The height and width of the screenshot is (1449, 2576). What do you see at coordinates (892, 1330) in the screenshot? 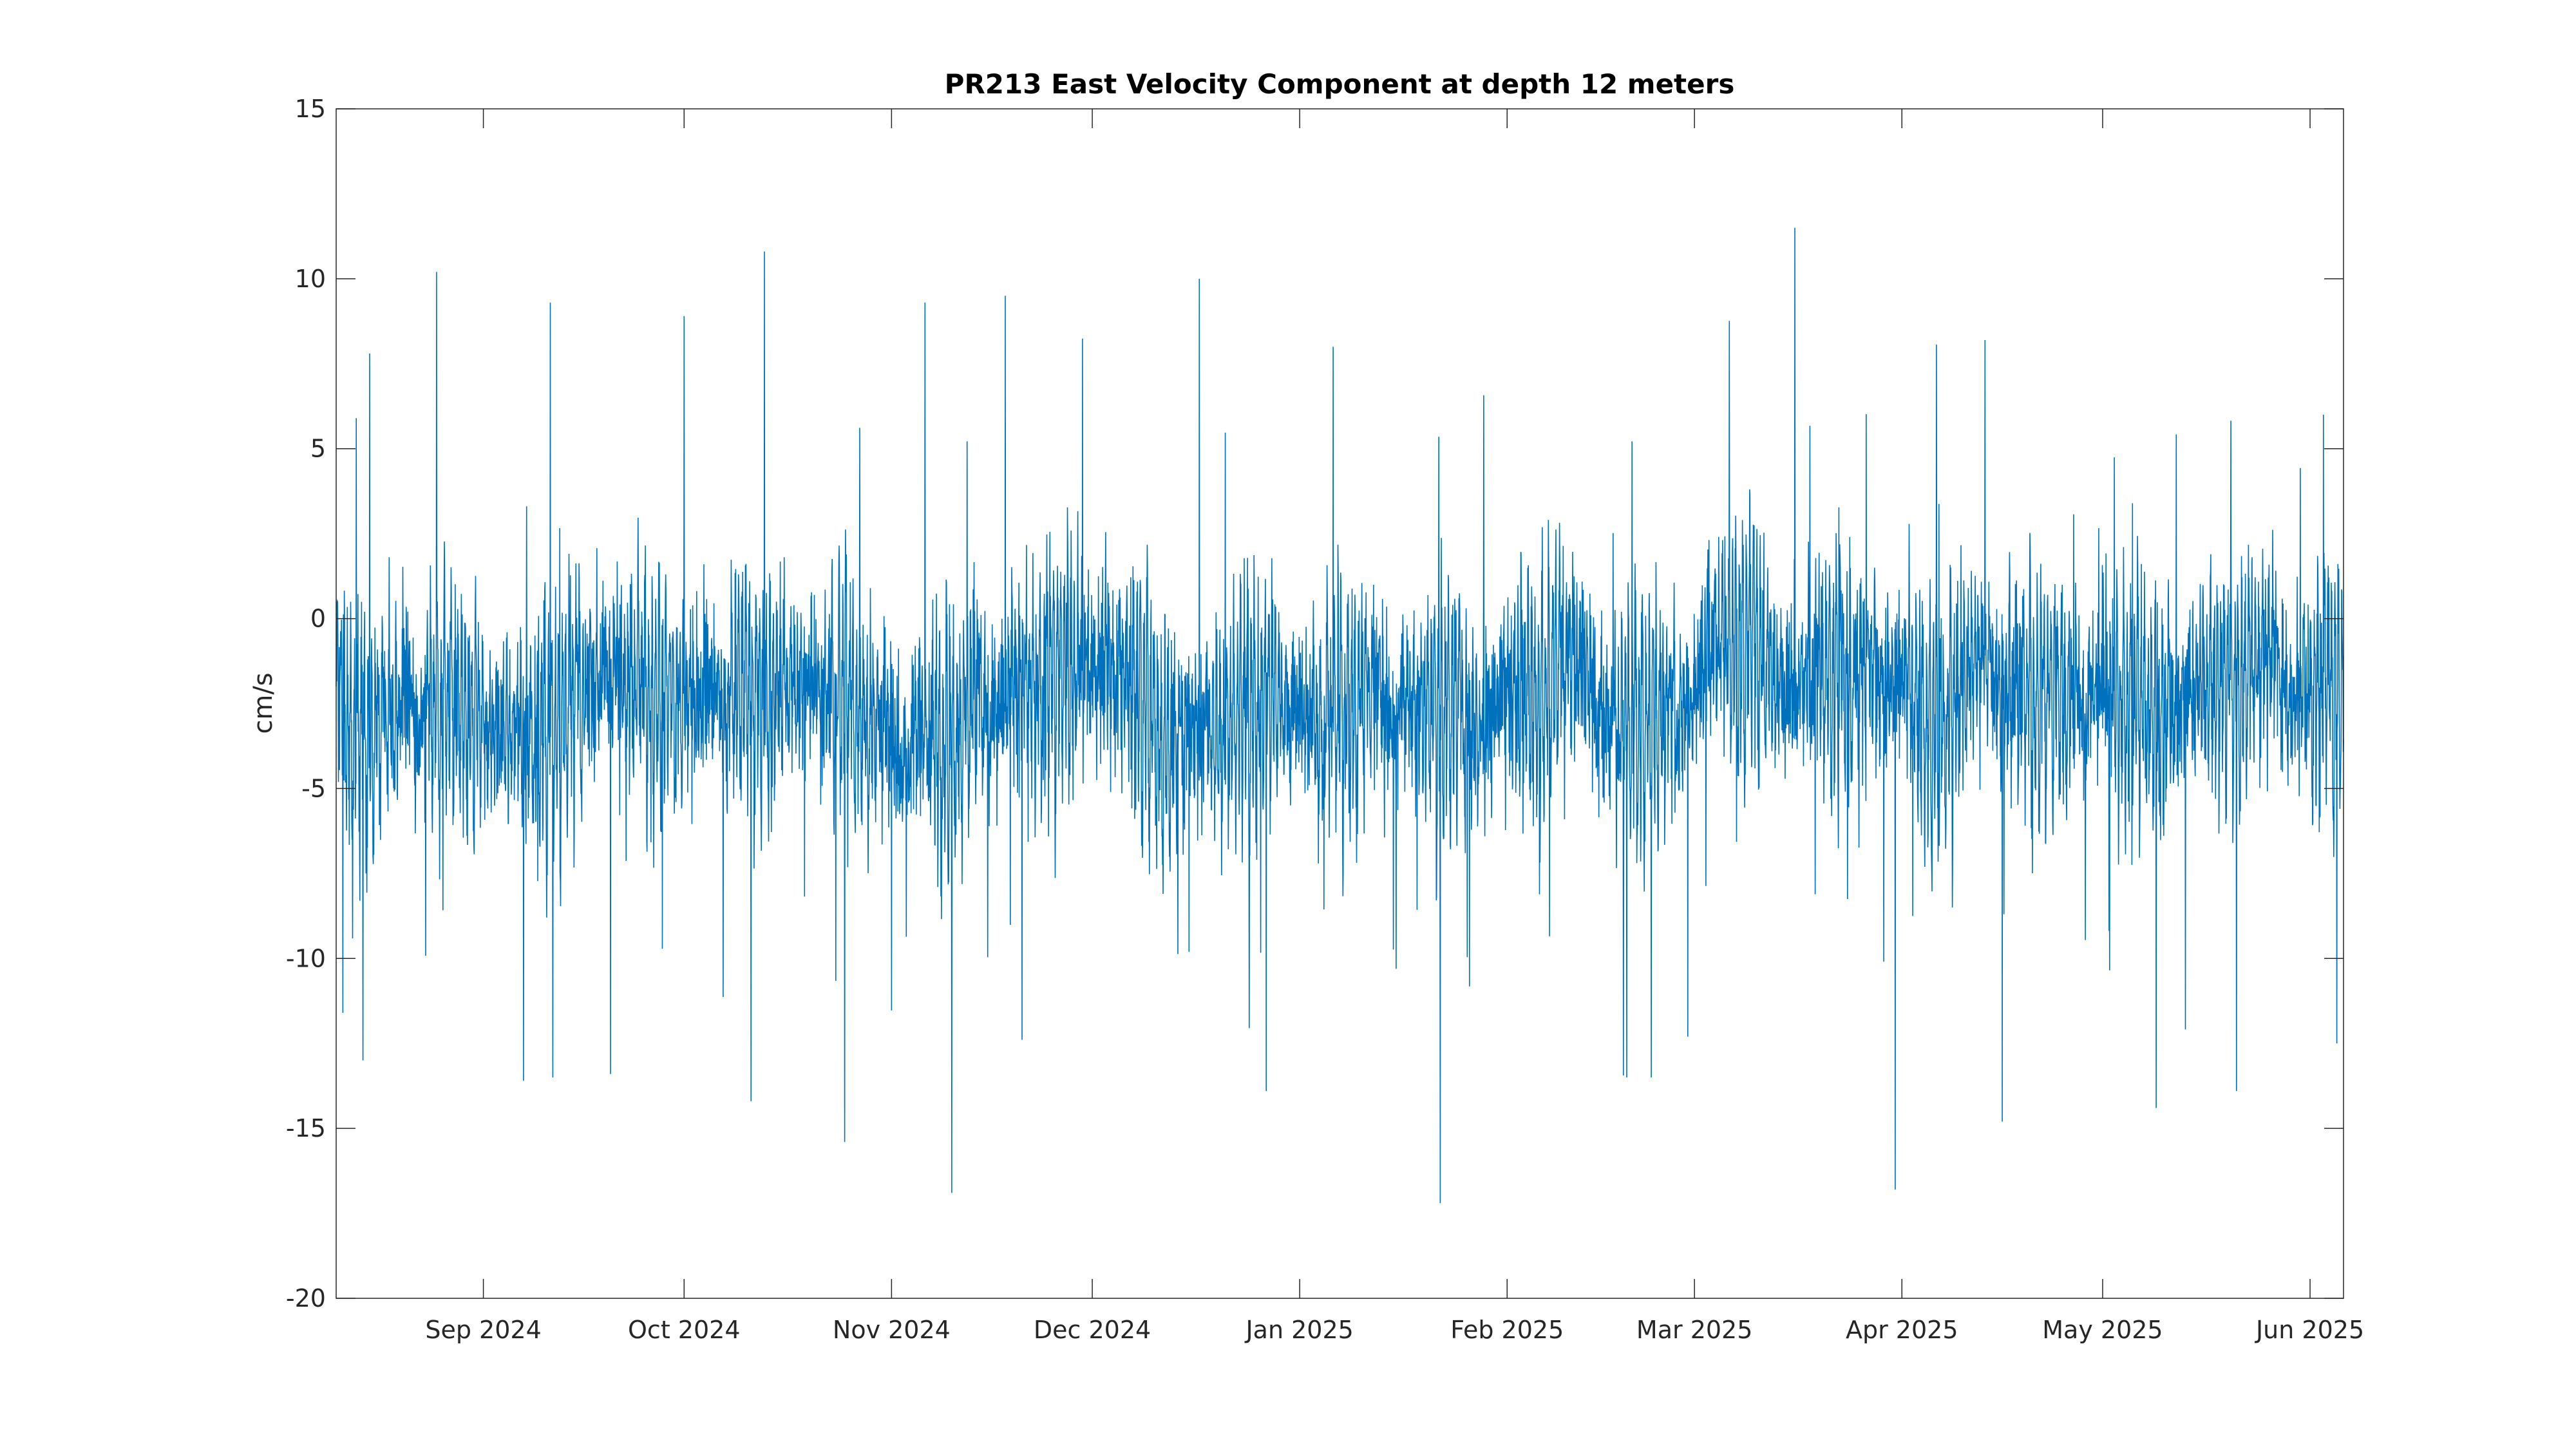
I see `x-tick-label: Nov 2024` at bounding box center [892, 1330].